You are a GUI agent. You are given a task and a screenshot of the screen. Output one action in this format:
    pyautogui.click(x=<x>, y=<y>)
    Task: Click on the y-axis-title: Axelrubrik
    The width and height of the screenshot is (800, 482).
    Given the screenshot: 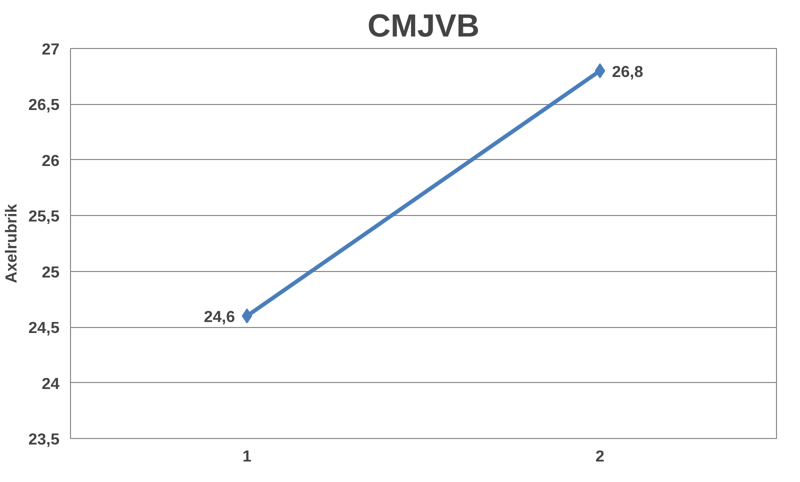 What is the action you would take?
    pyautogui.click(x=11, y=244)
    